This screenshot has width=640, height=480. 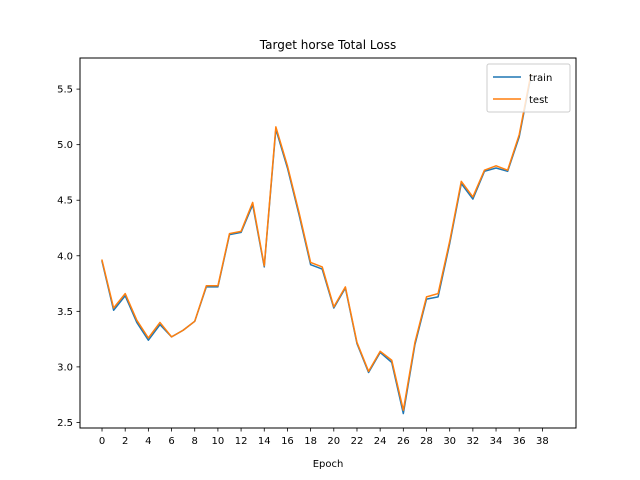 I want to click on x-tick-label: 0, so click(x=102, y=441).